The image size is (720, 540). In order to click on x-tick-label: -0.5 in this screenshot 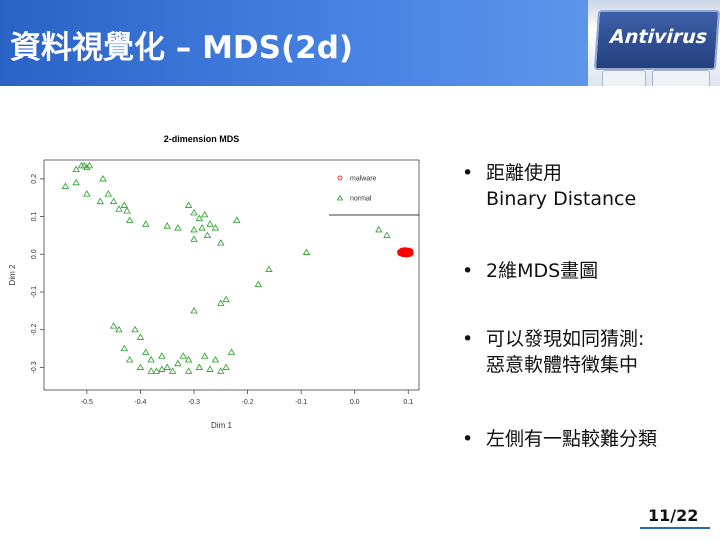, I will do `click(87, 402)`.